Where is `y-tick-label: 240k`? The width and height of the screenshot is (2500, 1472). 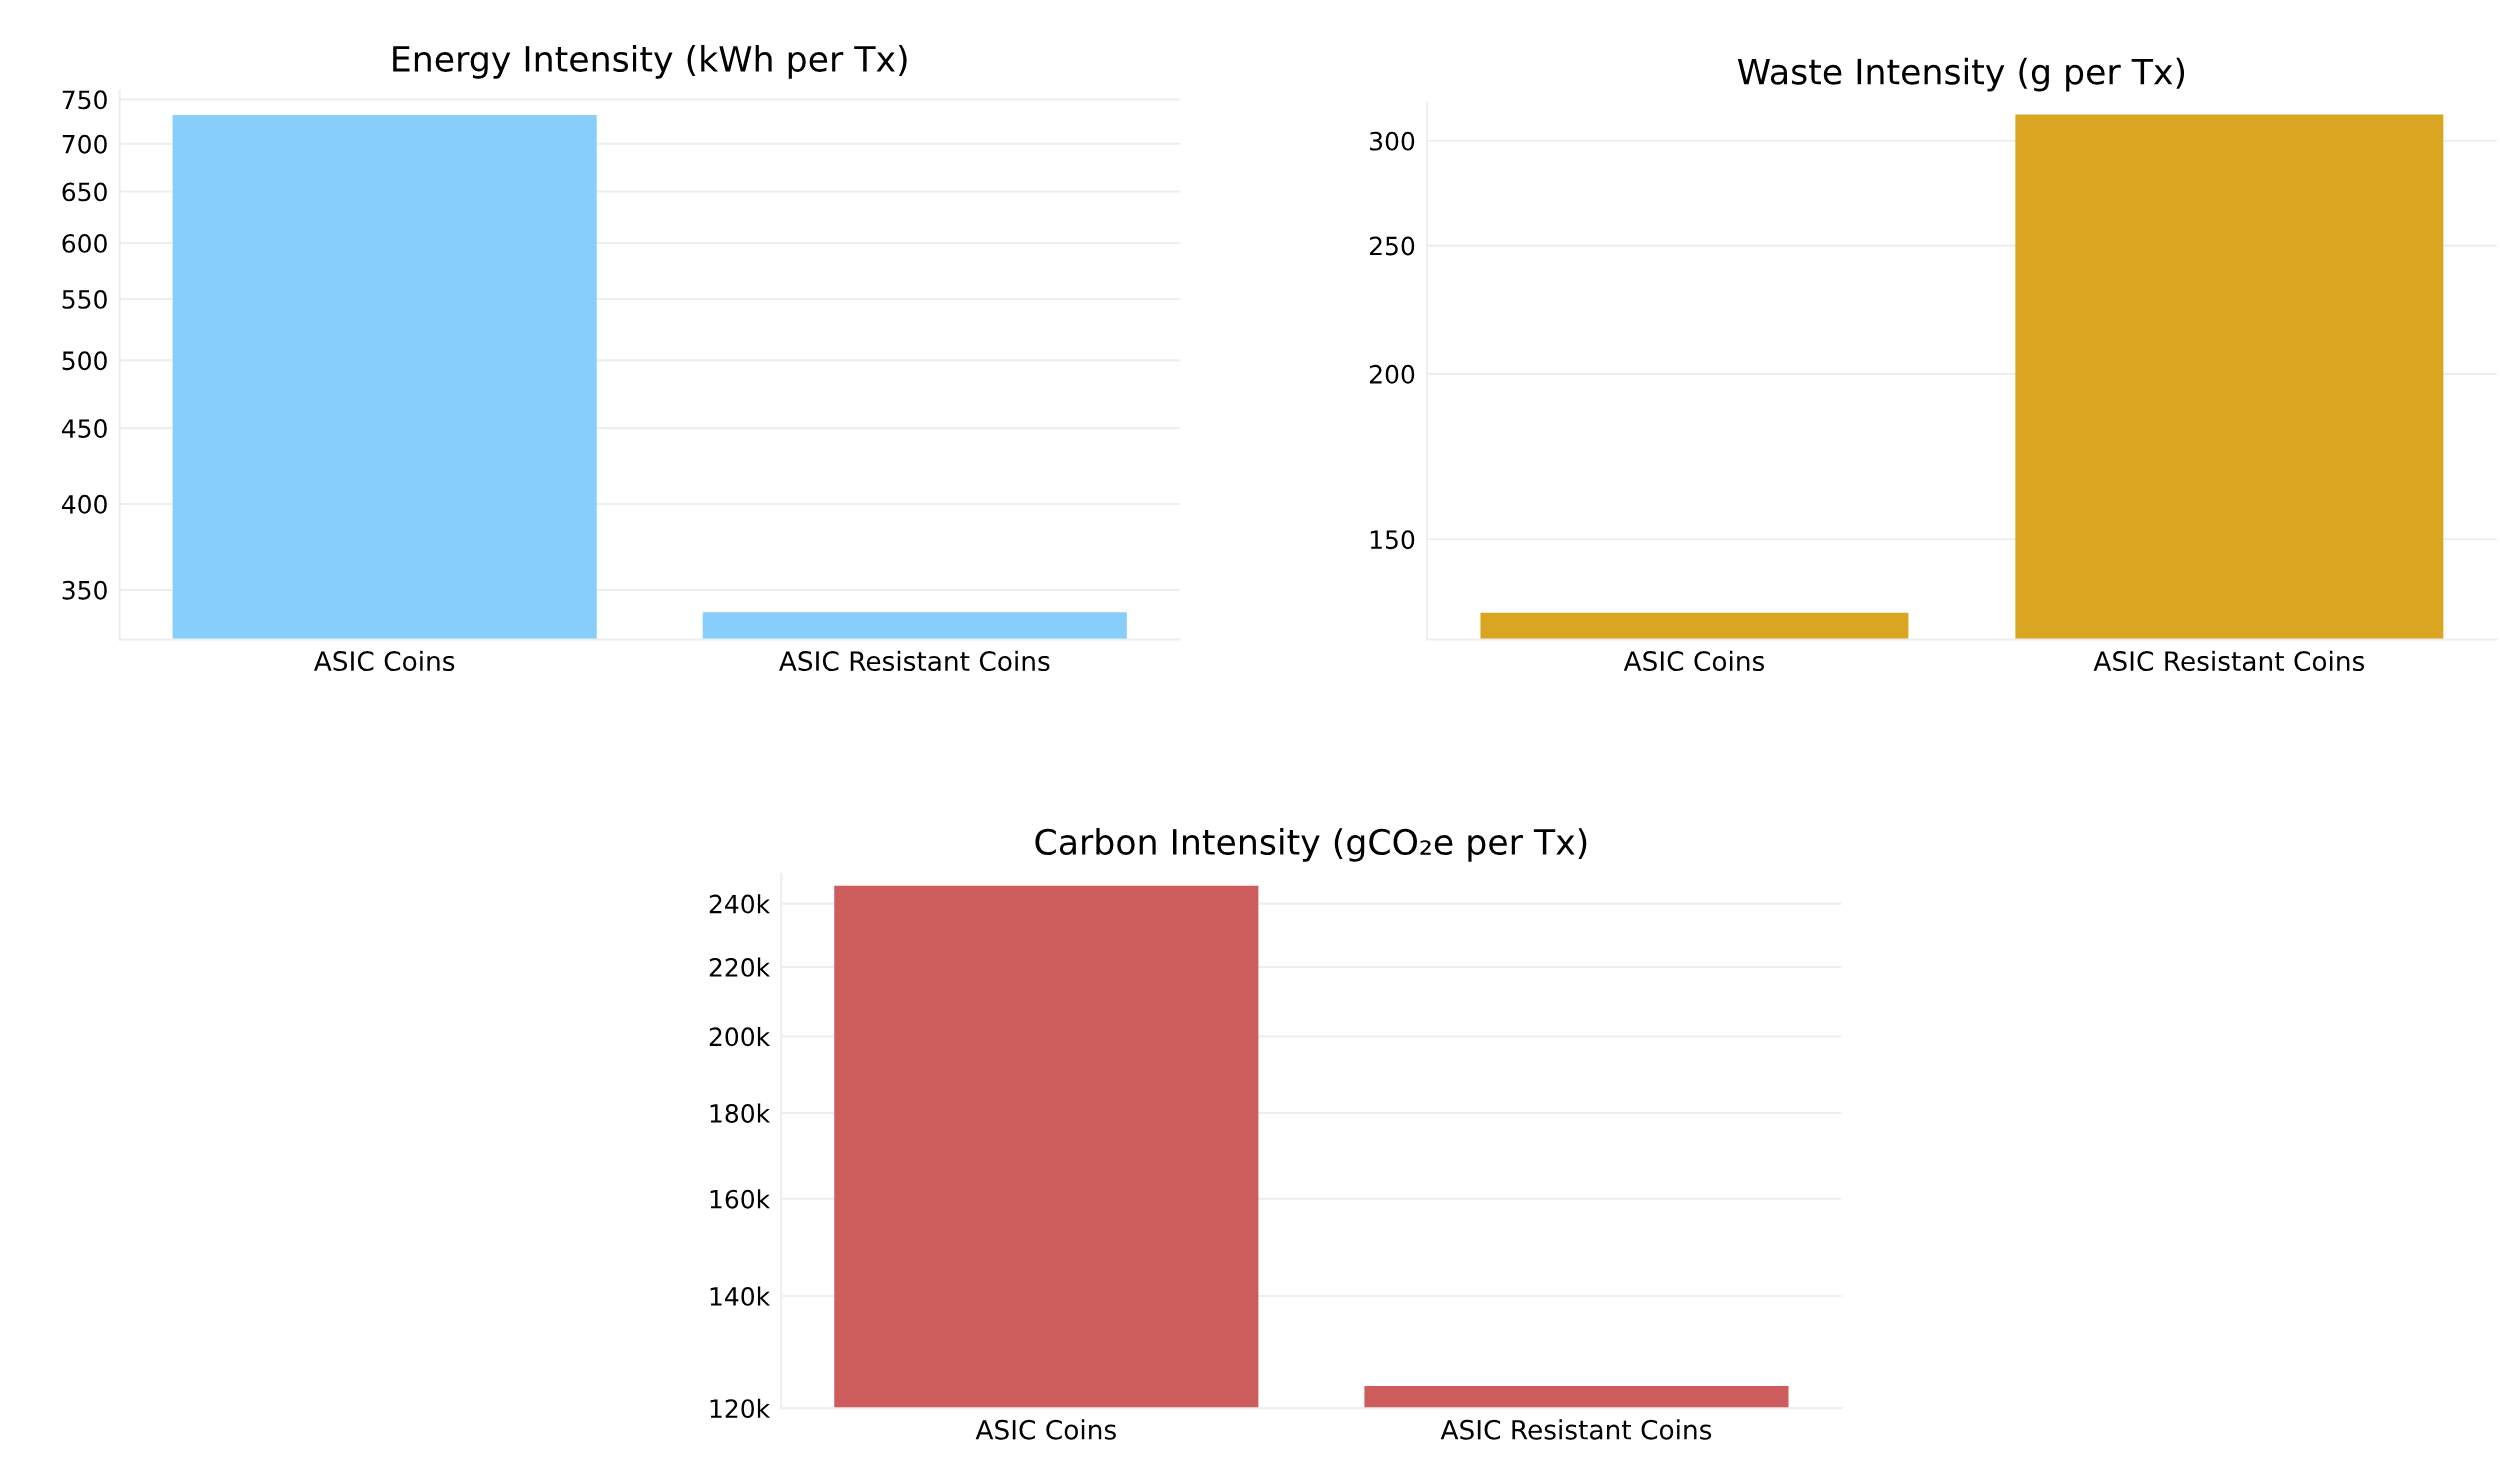 y-tick-label: 240k is located at coordinates (740, 904).